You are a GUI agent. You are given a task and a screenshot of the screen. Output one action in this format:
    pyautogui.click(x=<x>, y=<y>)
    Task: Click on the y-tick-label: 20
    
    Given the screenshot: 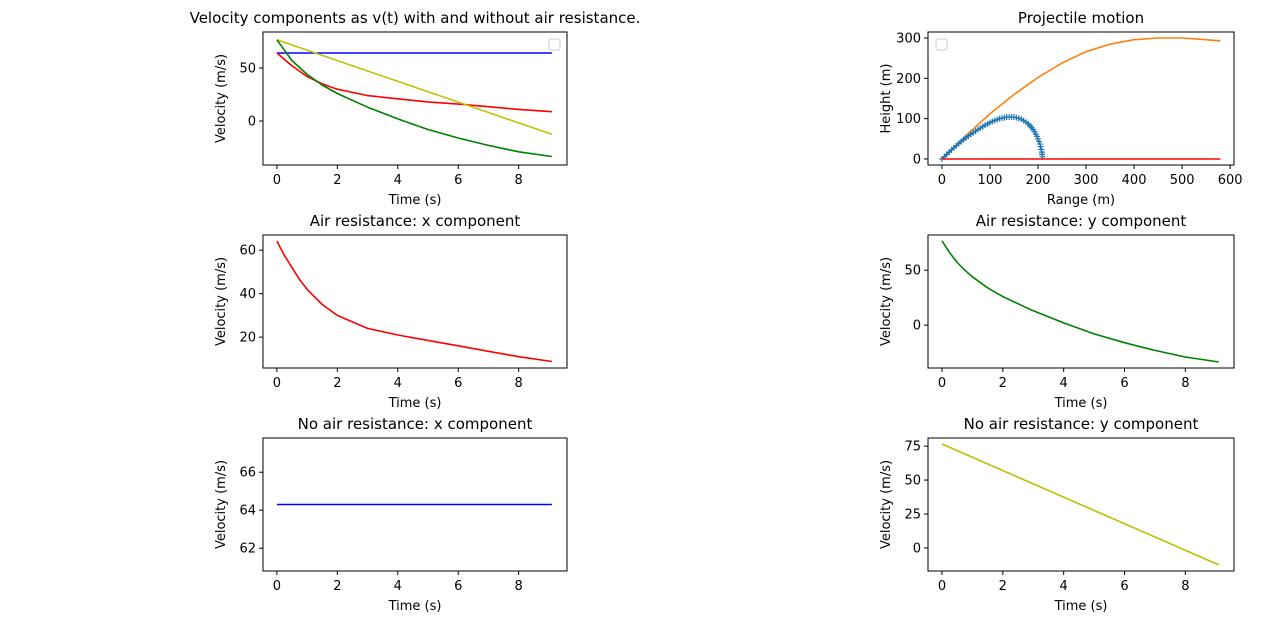 What is the action you would take?
    pyautogui.click(x=247, y=338)
    